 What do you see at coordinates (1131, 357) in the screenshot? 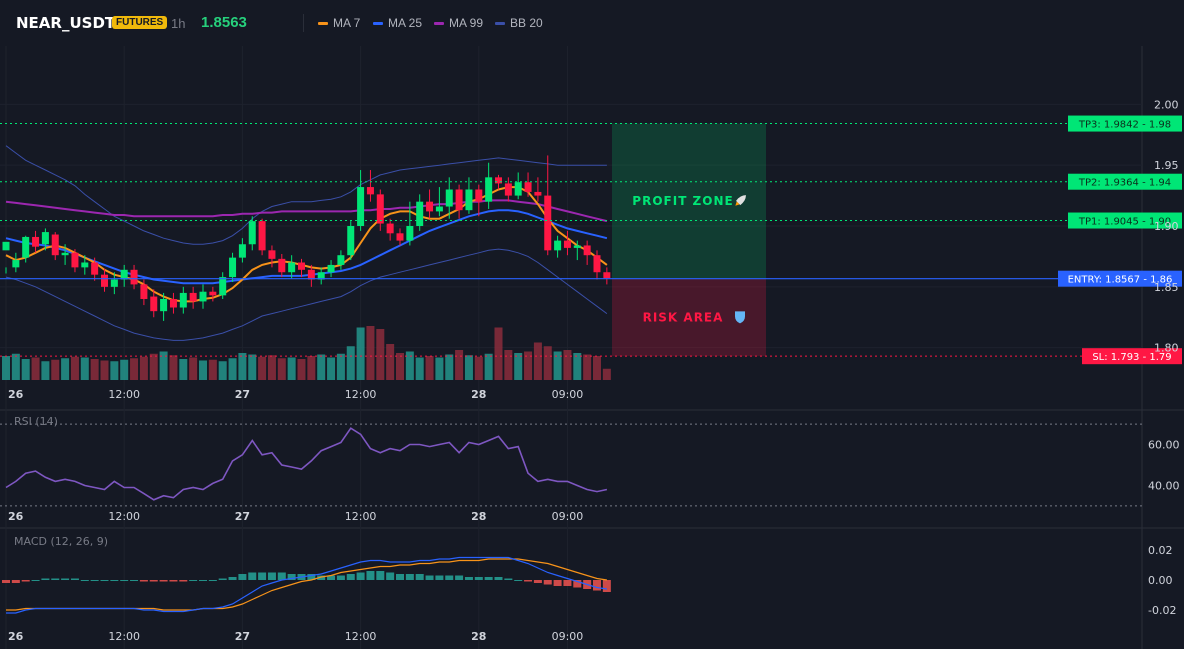
I see `level-tag-label: SL: 1.793 - 1.79` at bounding box center [1131, 357].